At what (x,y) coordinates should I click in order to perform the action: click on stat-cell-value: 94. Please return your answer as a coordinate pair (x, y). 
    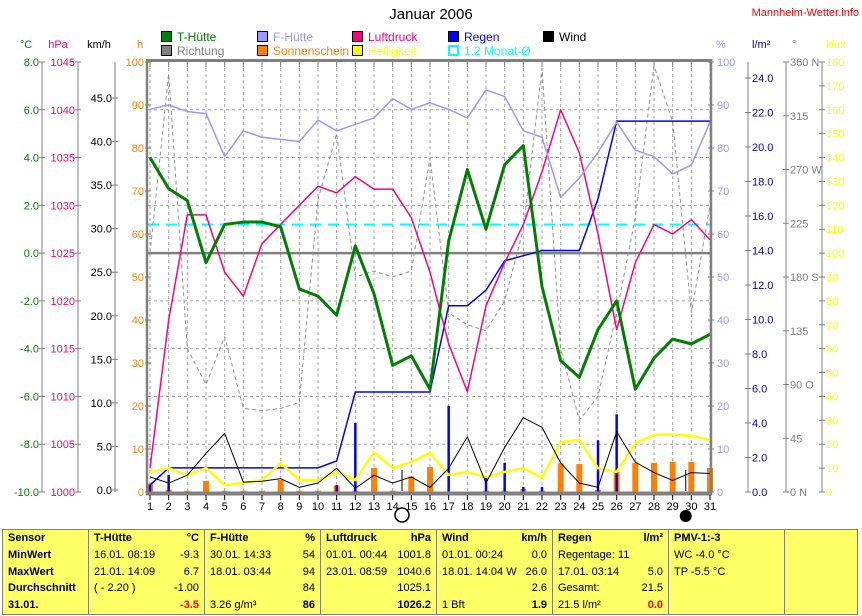
    Looking at the image, I should click on (308, 571).